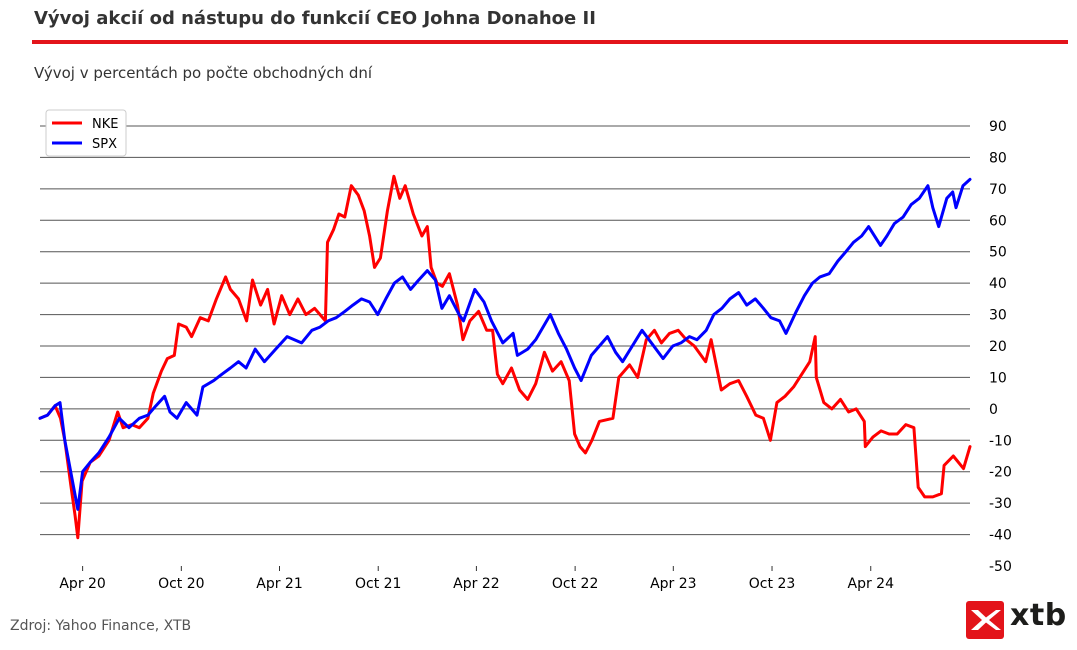 This screenshot has width=1077, height=650. I want to click on y-tick-label: 60, so click(998, 221).